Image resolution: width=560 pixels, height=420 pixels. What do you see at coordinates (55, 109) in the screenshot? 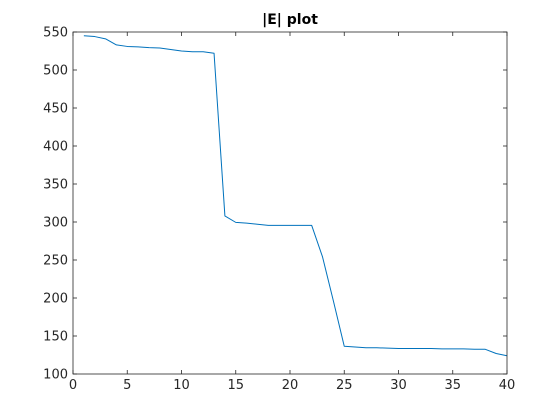
I see `y-tick-label: 450` at bounding box center [55, 109].